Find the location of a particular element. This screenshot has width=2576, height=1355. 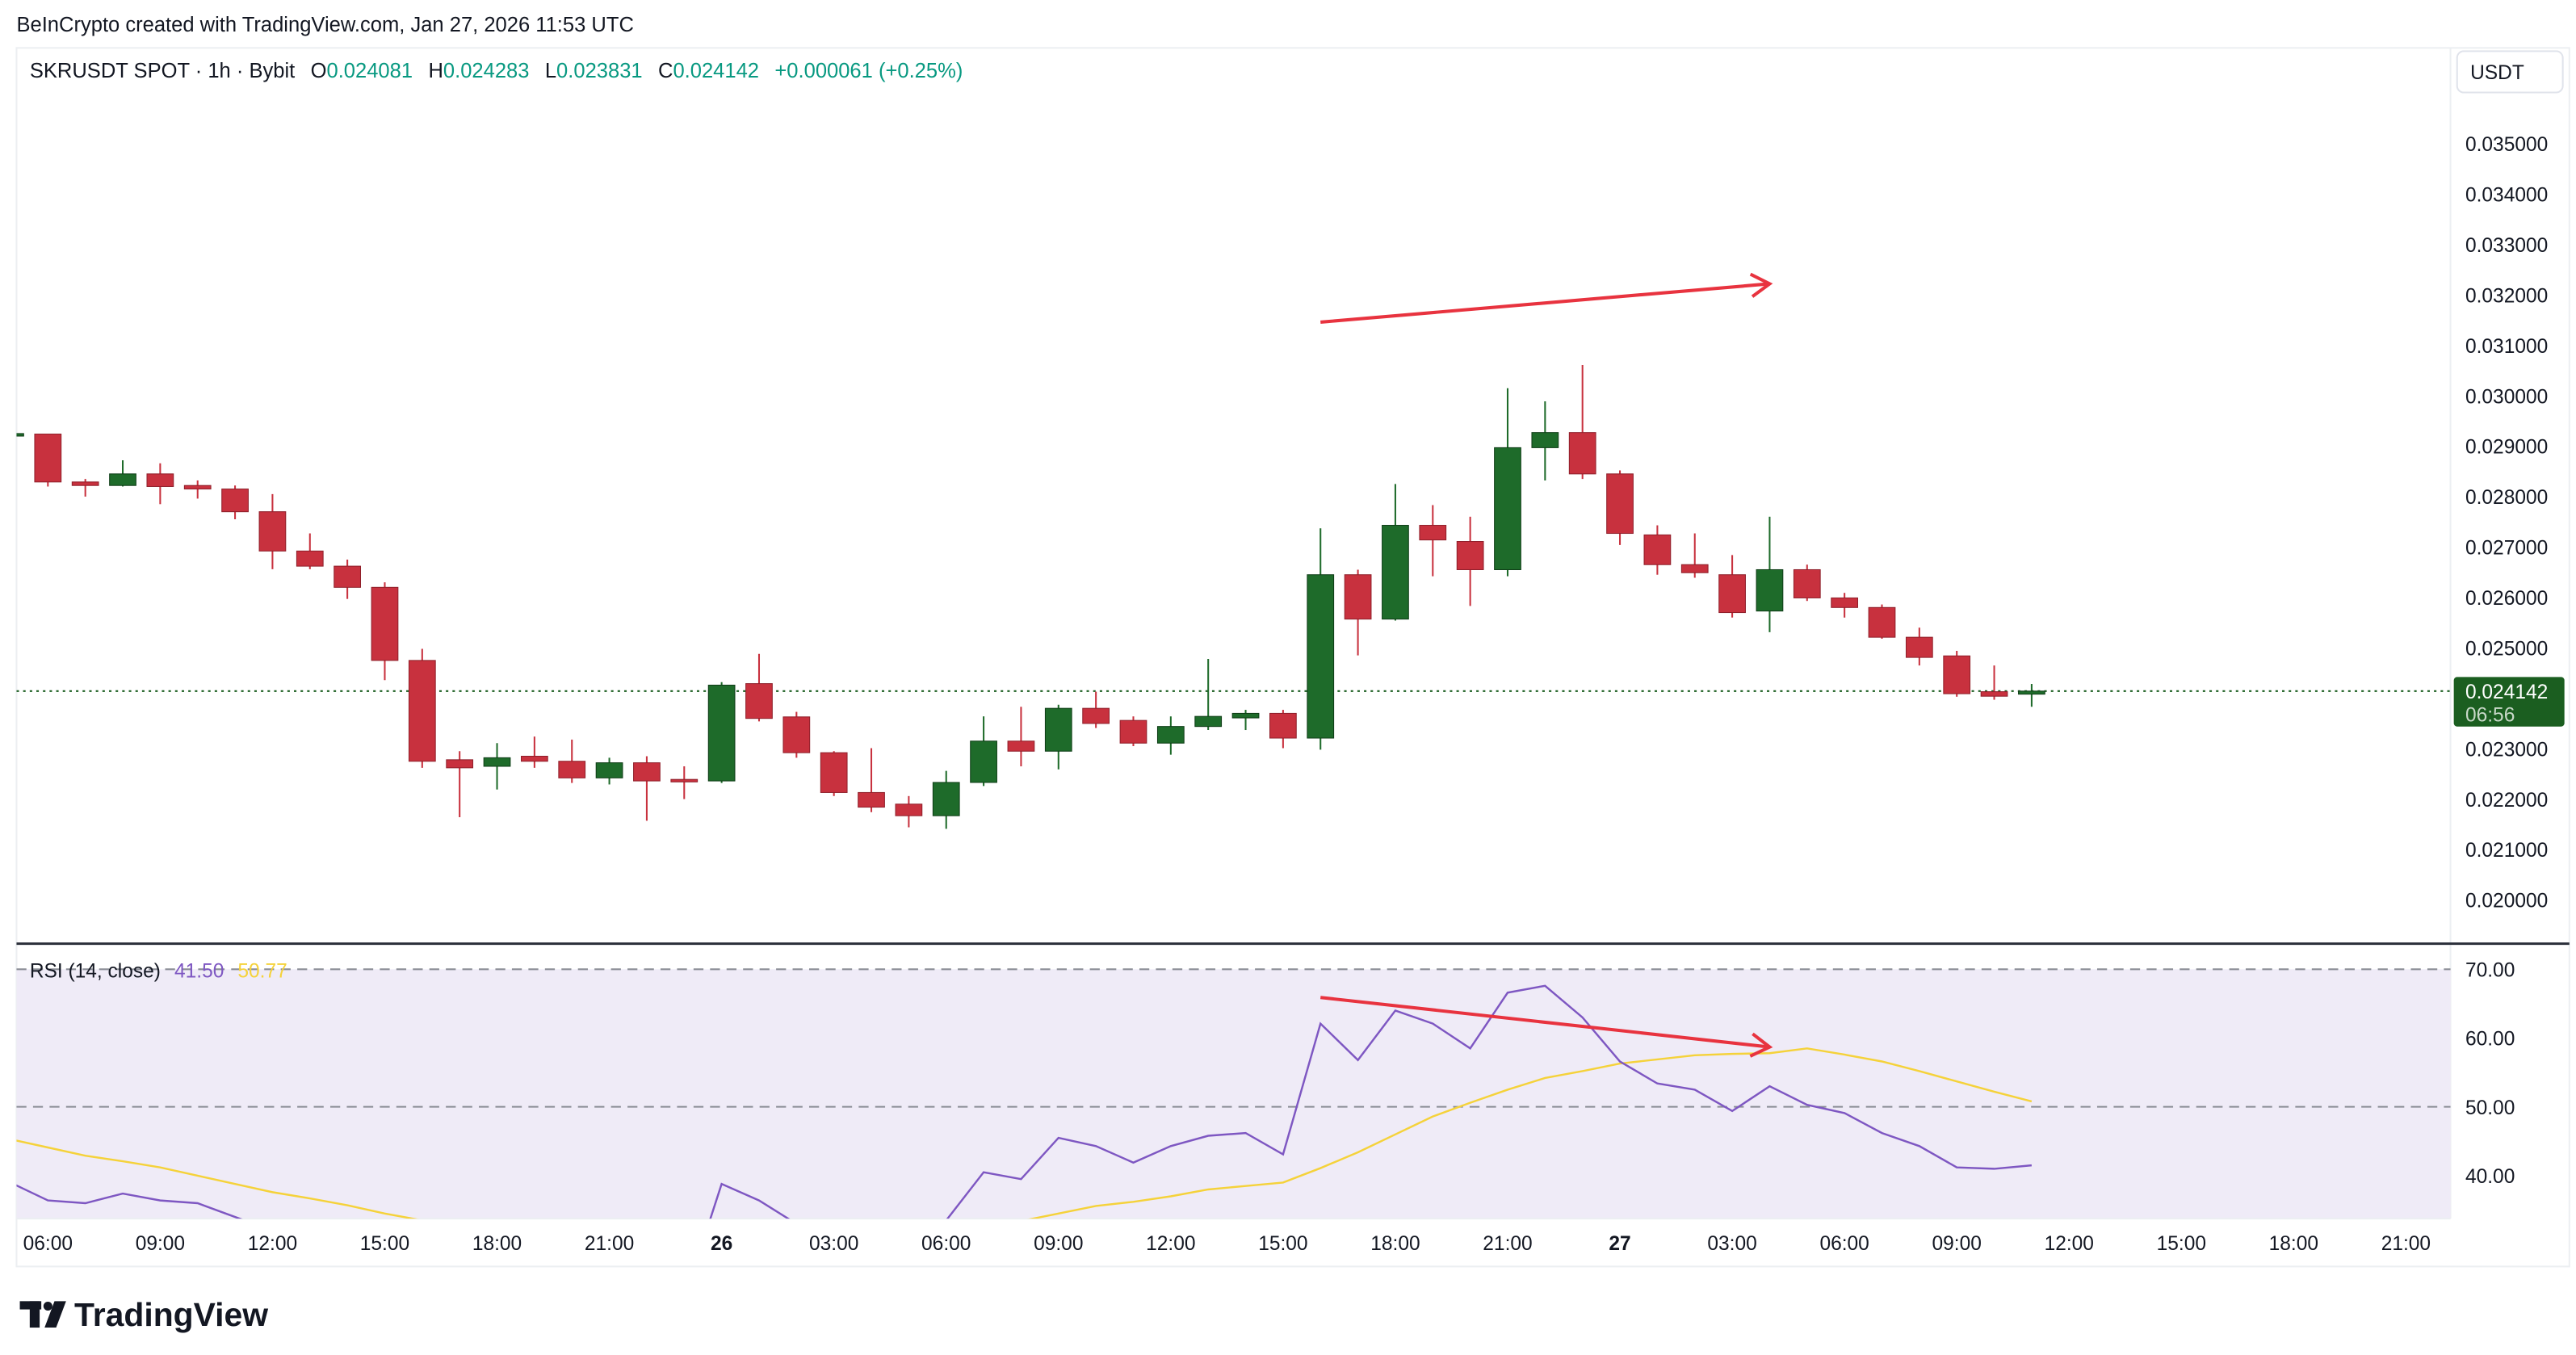

currency-label: USDT is located at coordinates (2497, 73).